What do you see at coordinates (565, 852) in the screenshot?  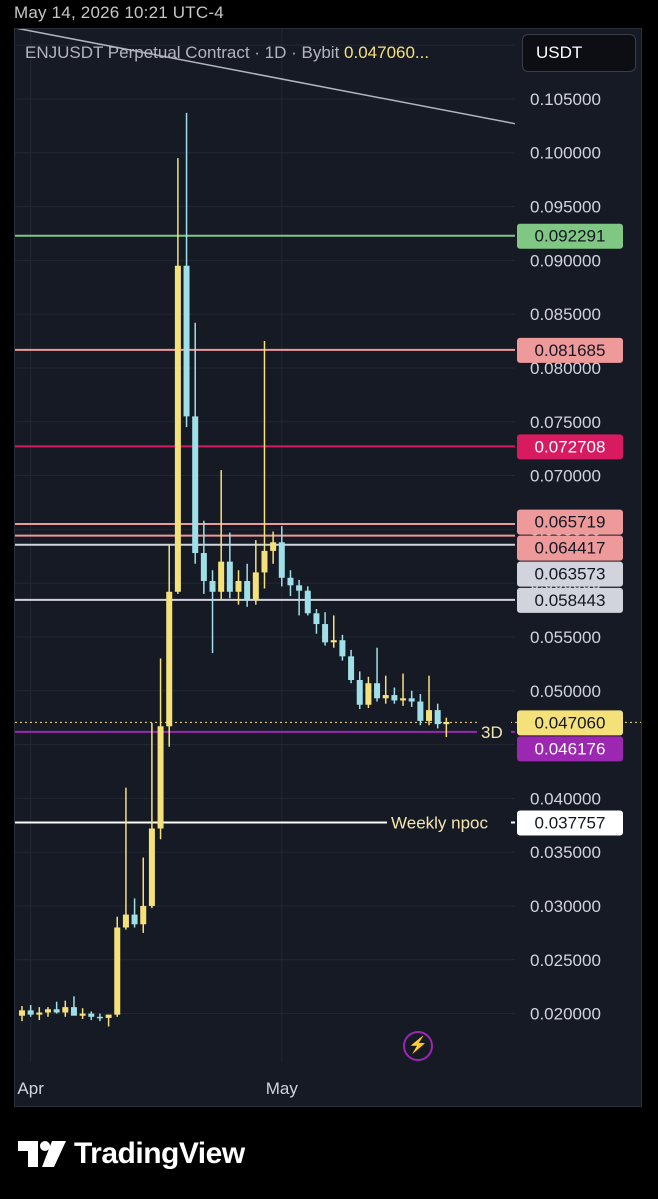 I see `y-tick-label: 0.035000` at bounding box center [565, 852].